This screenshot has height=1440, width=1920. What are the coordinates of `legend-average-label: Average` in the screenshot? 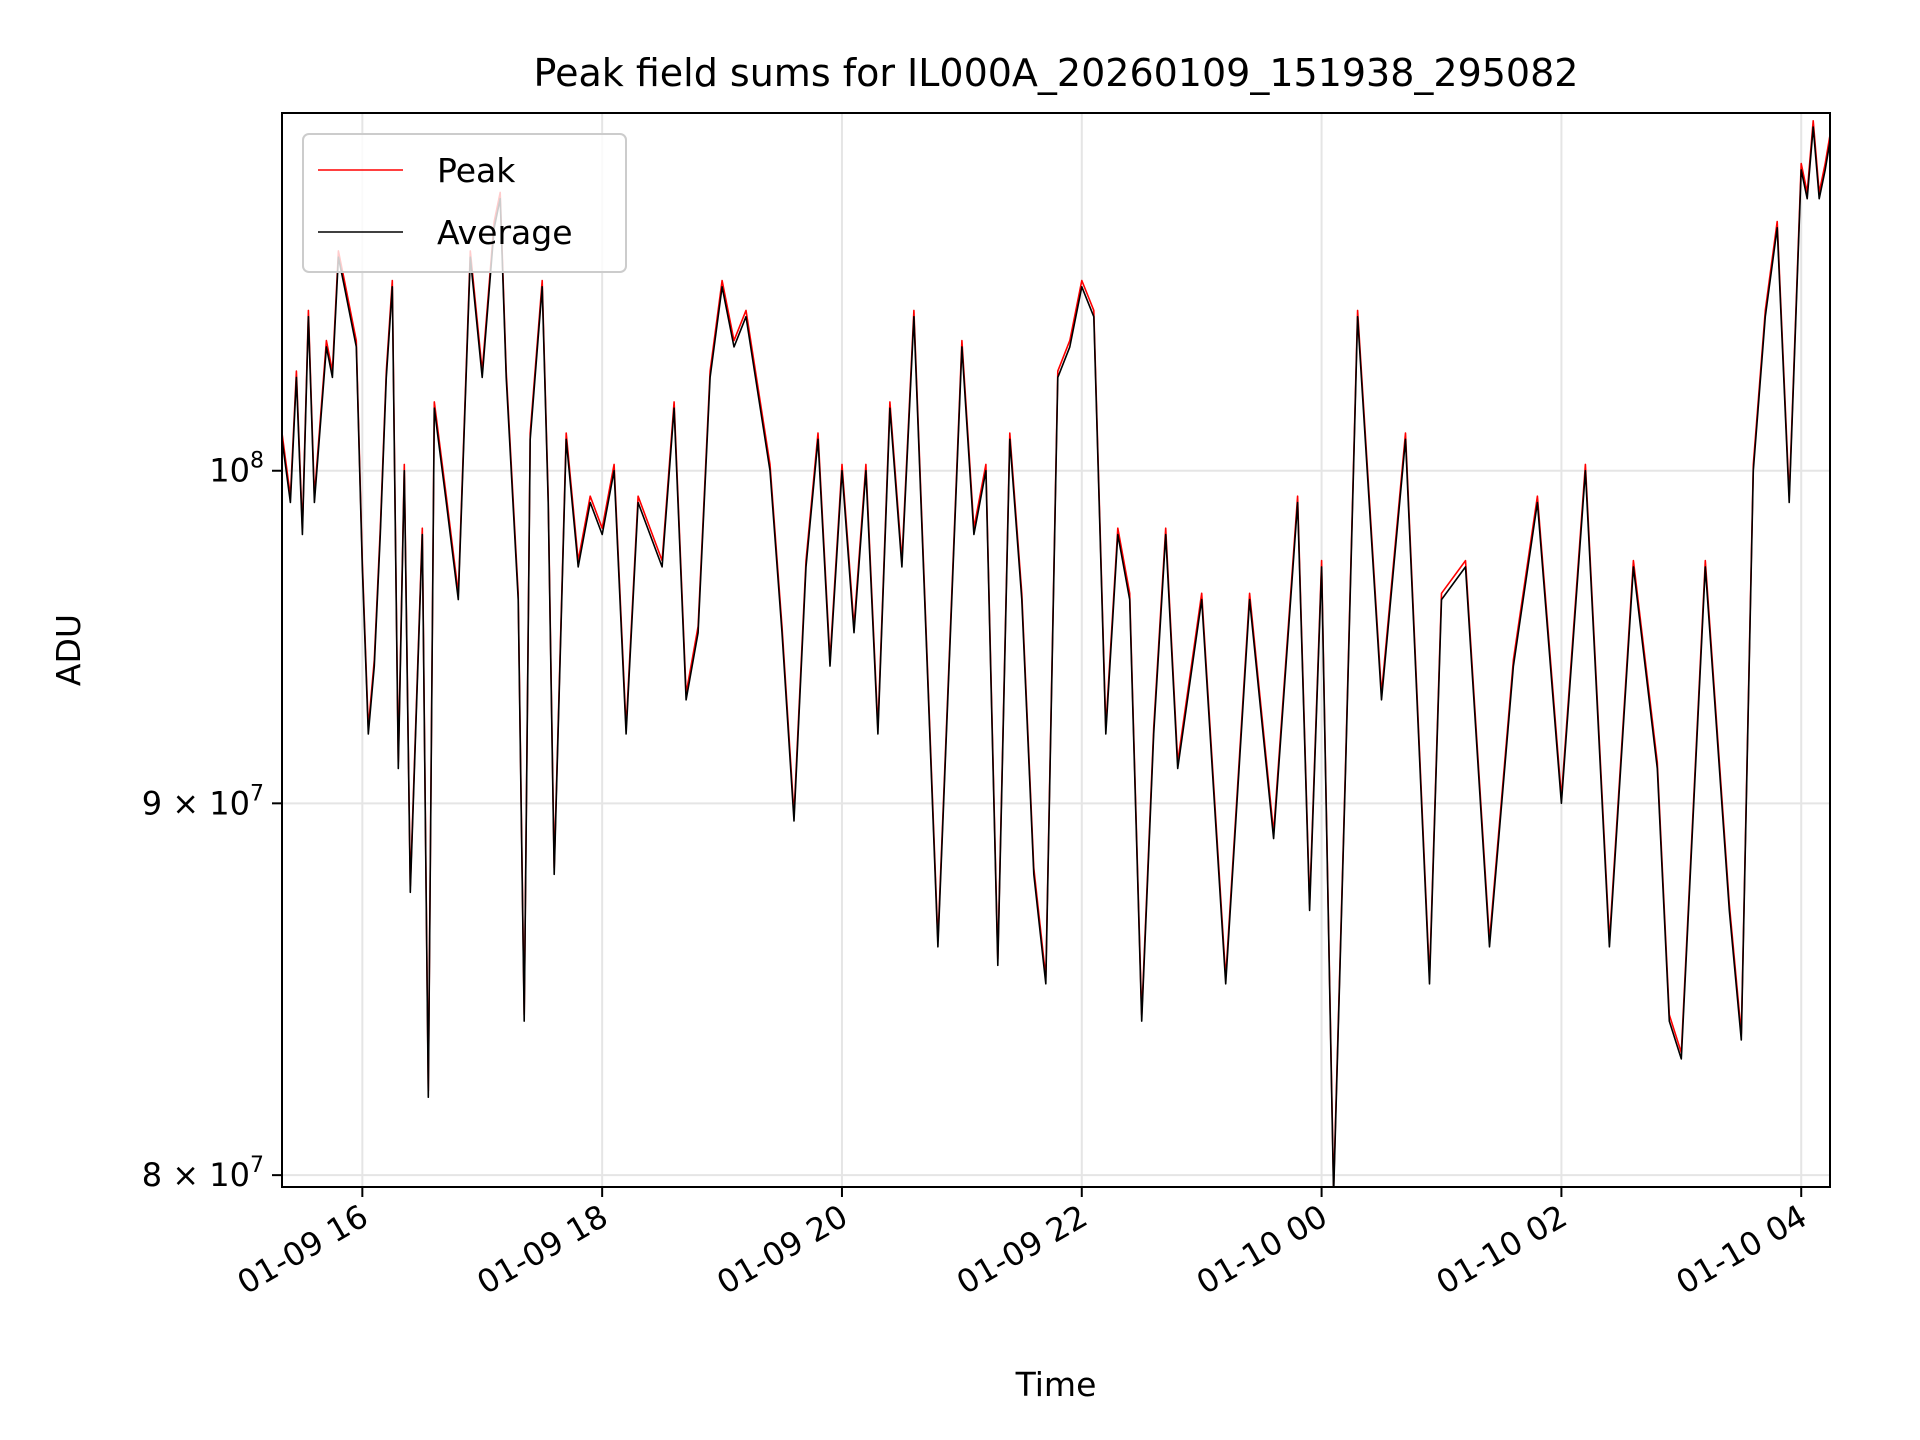 It's located at (505, 232).